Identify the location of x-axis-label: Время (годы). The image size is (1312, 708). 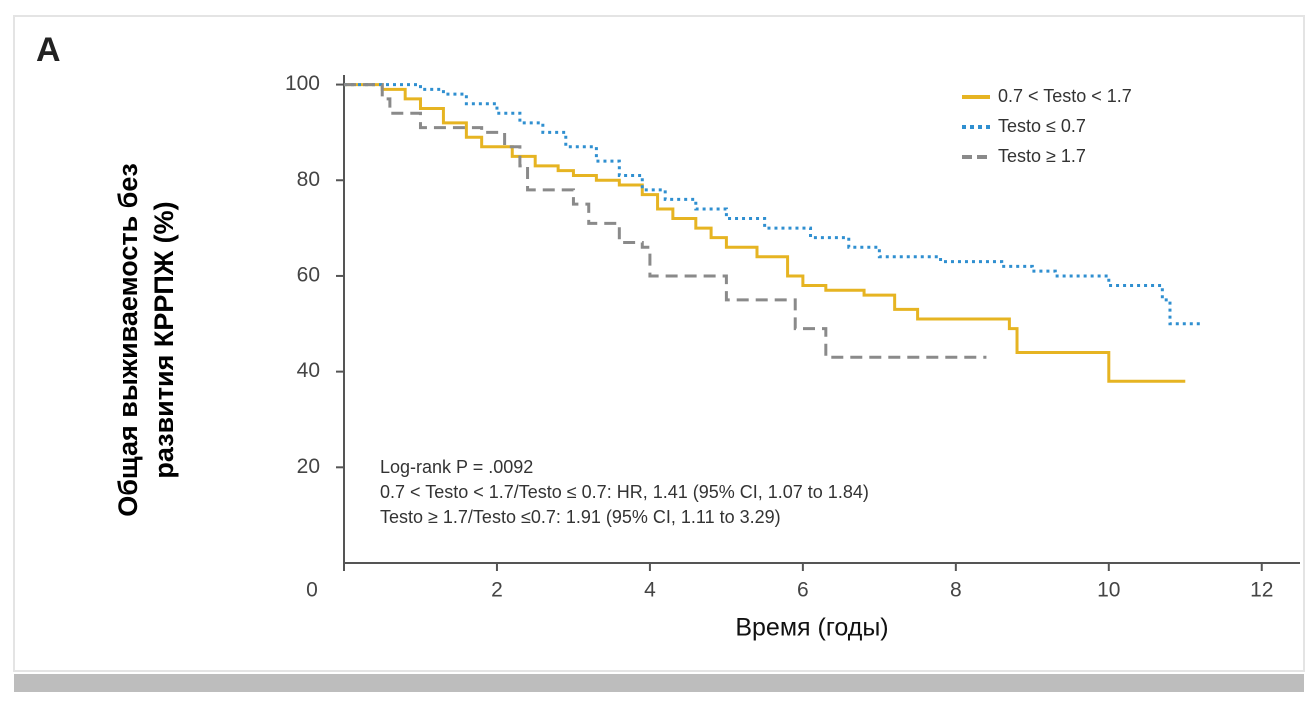
(811, 628).